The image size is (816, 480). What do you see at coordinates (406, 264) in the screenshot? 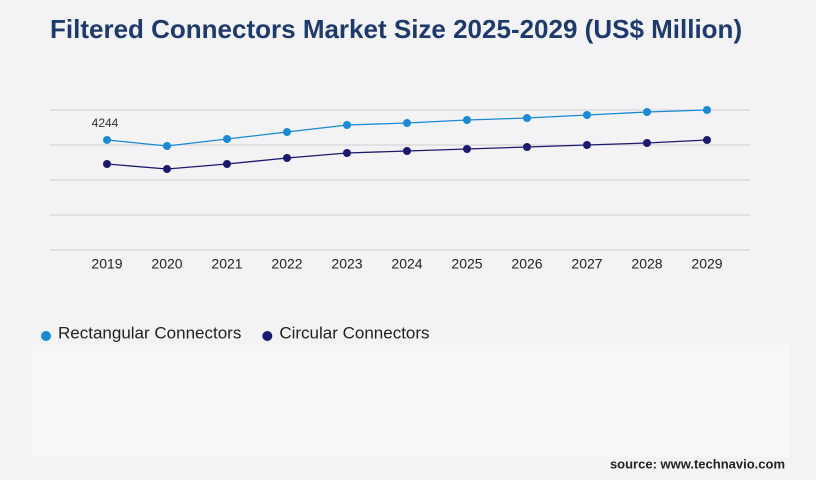
I see `x-tick-label: 2024` at bounding box center [406, 264].